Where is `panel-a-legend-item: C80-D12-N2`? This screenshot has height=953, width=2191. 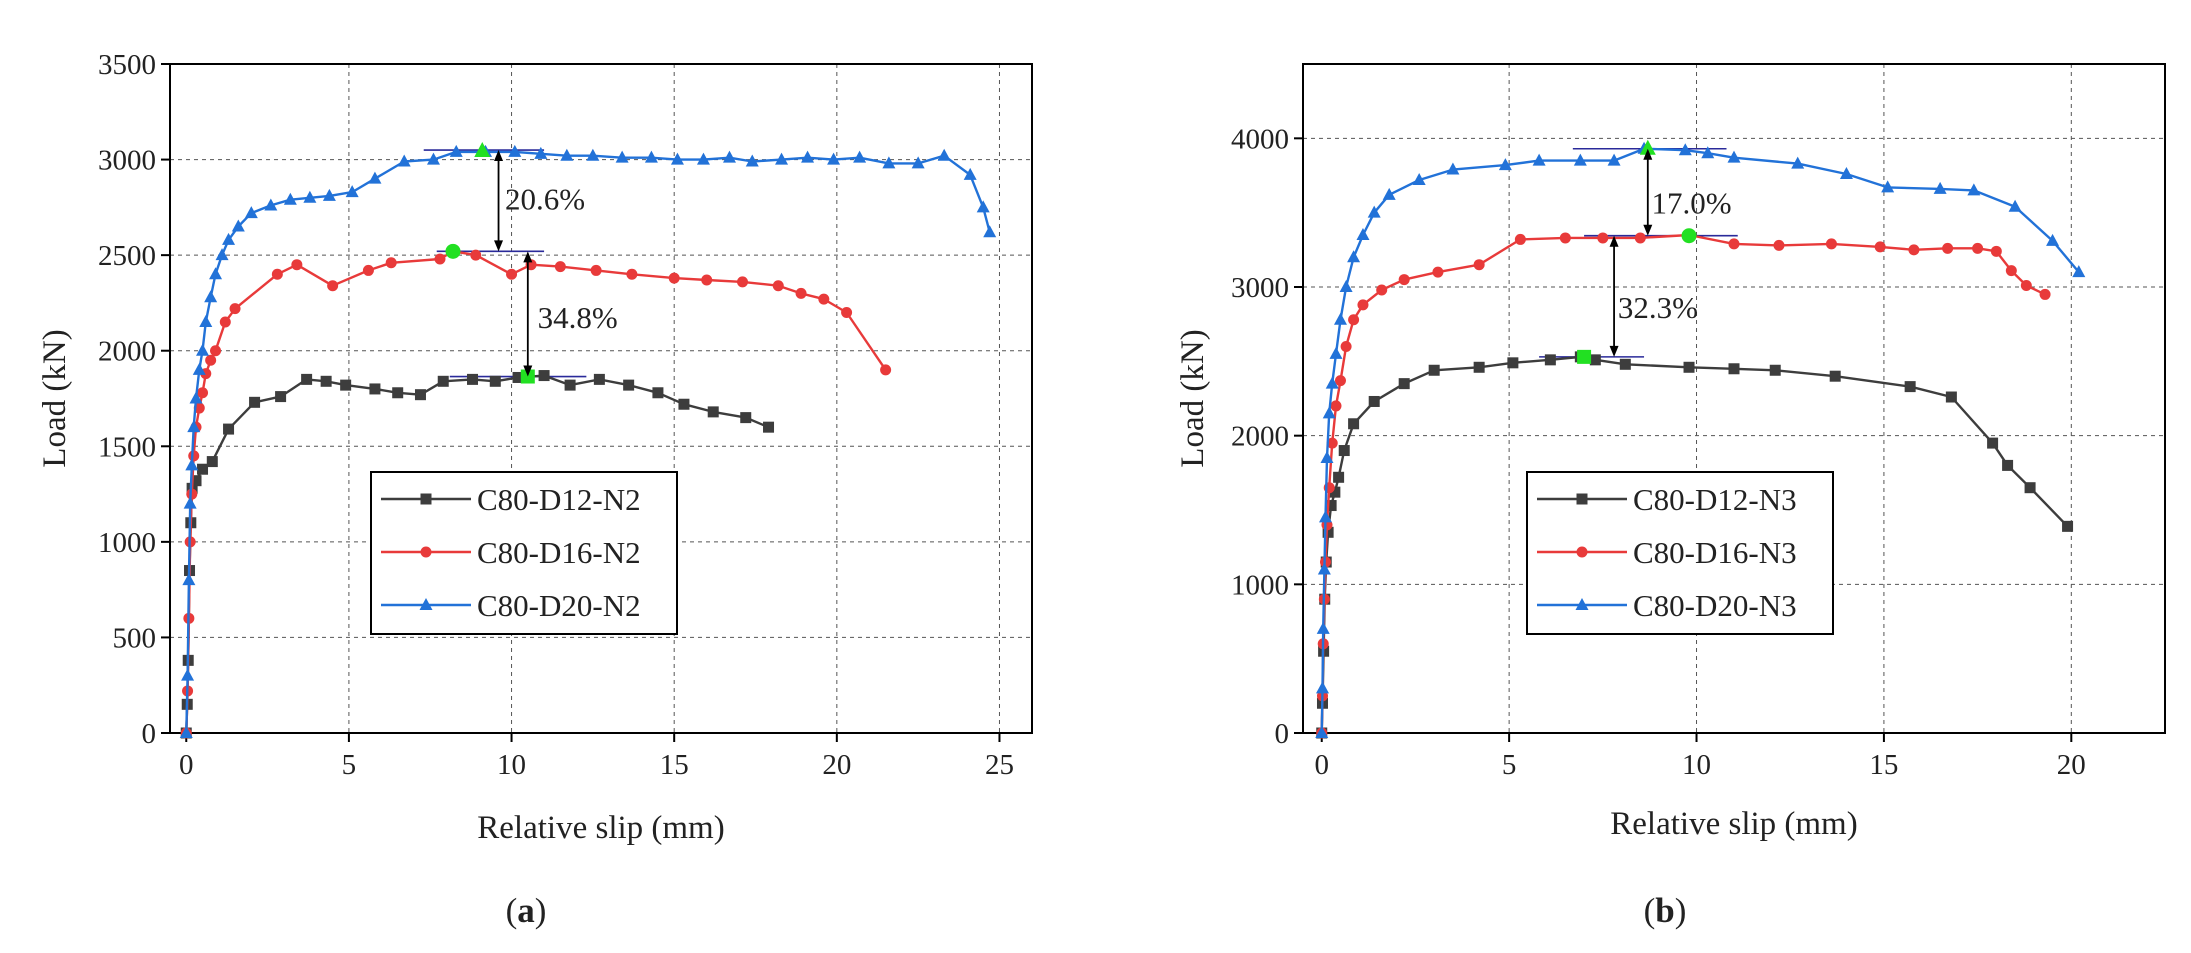 panel-a-legend-item: C80-D12-N2 is located at coordinates (511, 499).